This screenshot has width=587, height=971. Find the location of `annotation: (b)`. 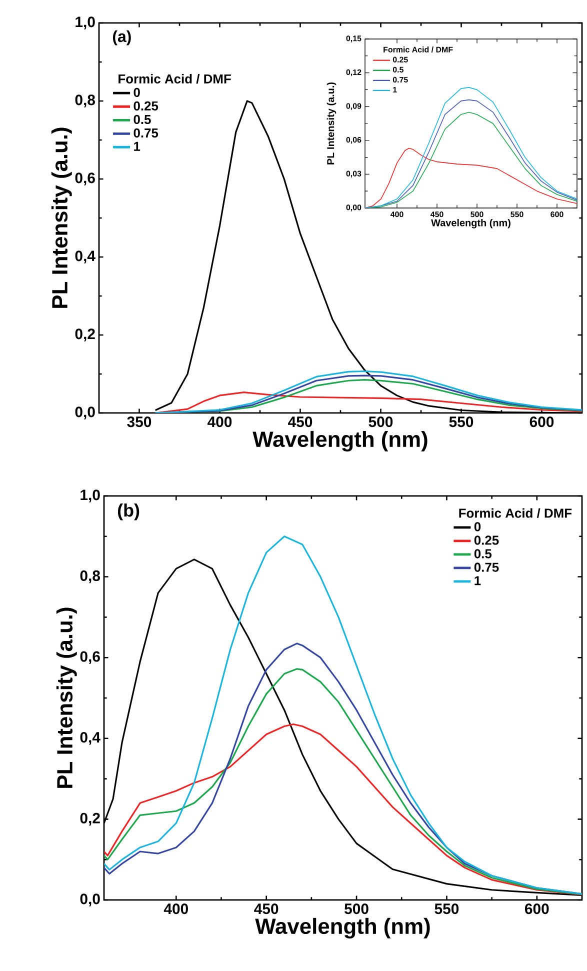

annotation: (b) is located at coordinates (129, 512).